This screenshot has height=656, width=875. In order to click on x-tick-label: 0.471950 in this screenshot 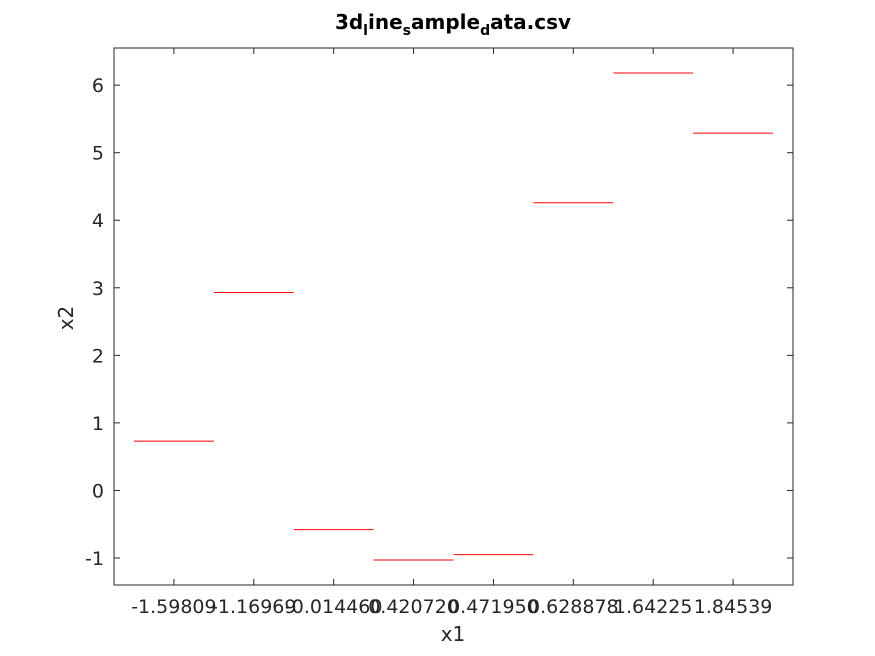, I will do `click(493, 607)`.